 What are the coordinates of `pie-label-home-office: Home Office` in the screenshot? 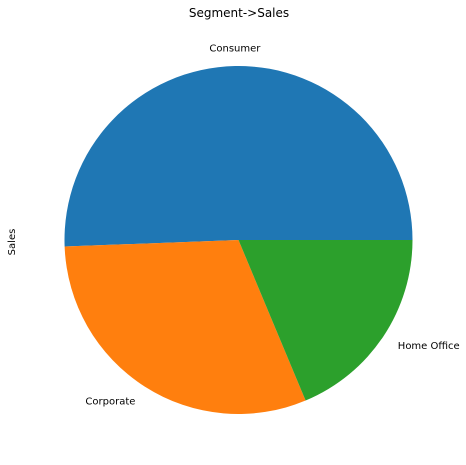 It's located at (429, 346).